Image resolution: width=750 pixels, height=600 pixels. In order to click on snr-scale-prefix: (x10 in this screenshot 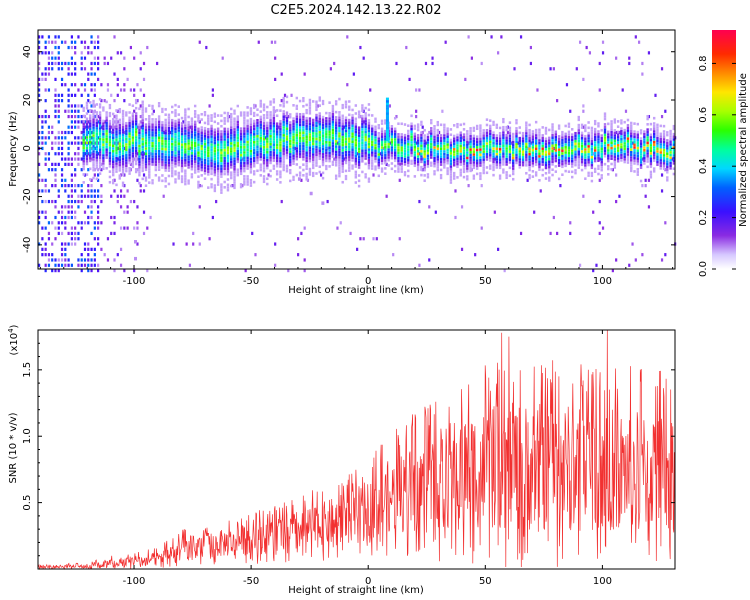, I will do `click(14, 344)`.